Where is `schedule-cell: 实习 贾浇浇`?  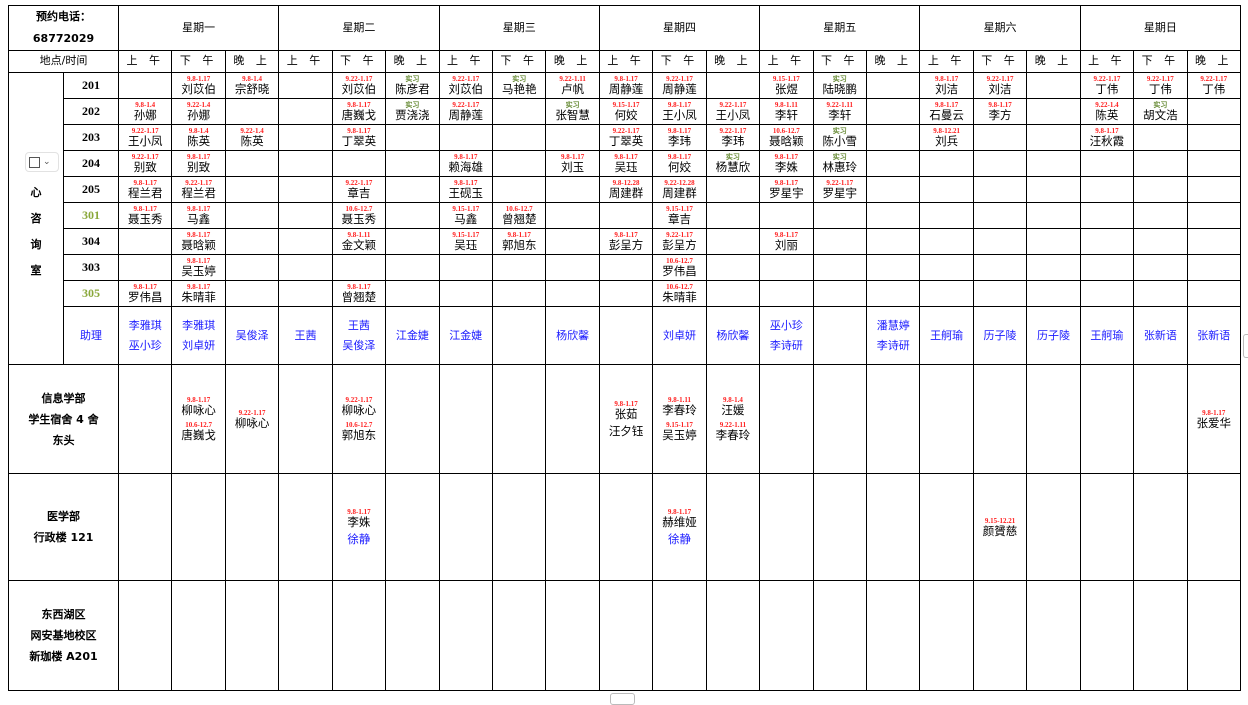 schedule-cell: 实习 贾浇浇 is located at coordinates (412, 111).